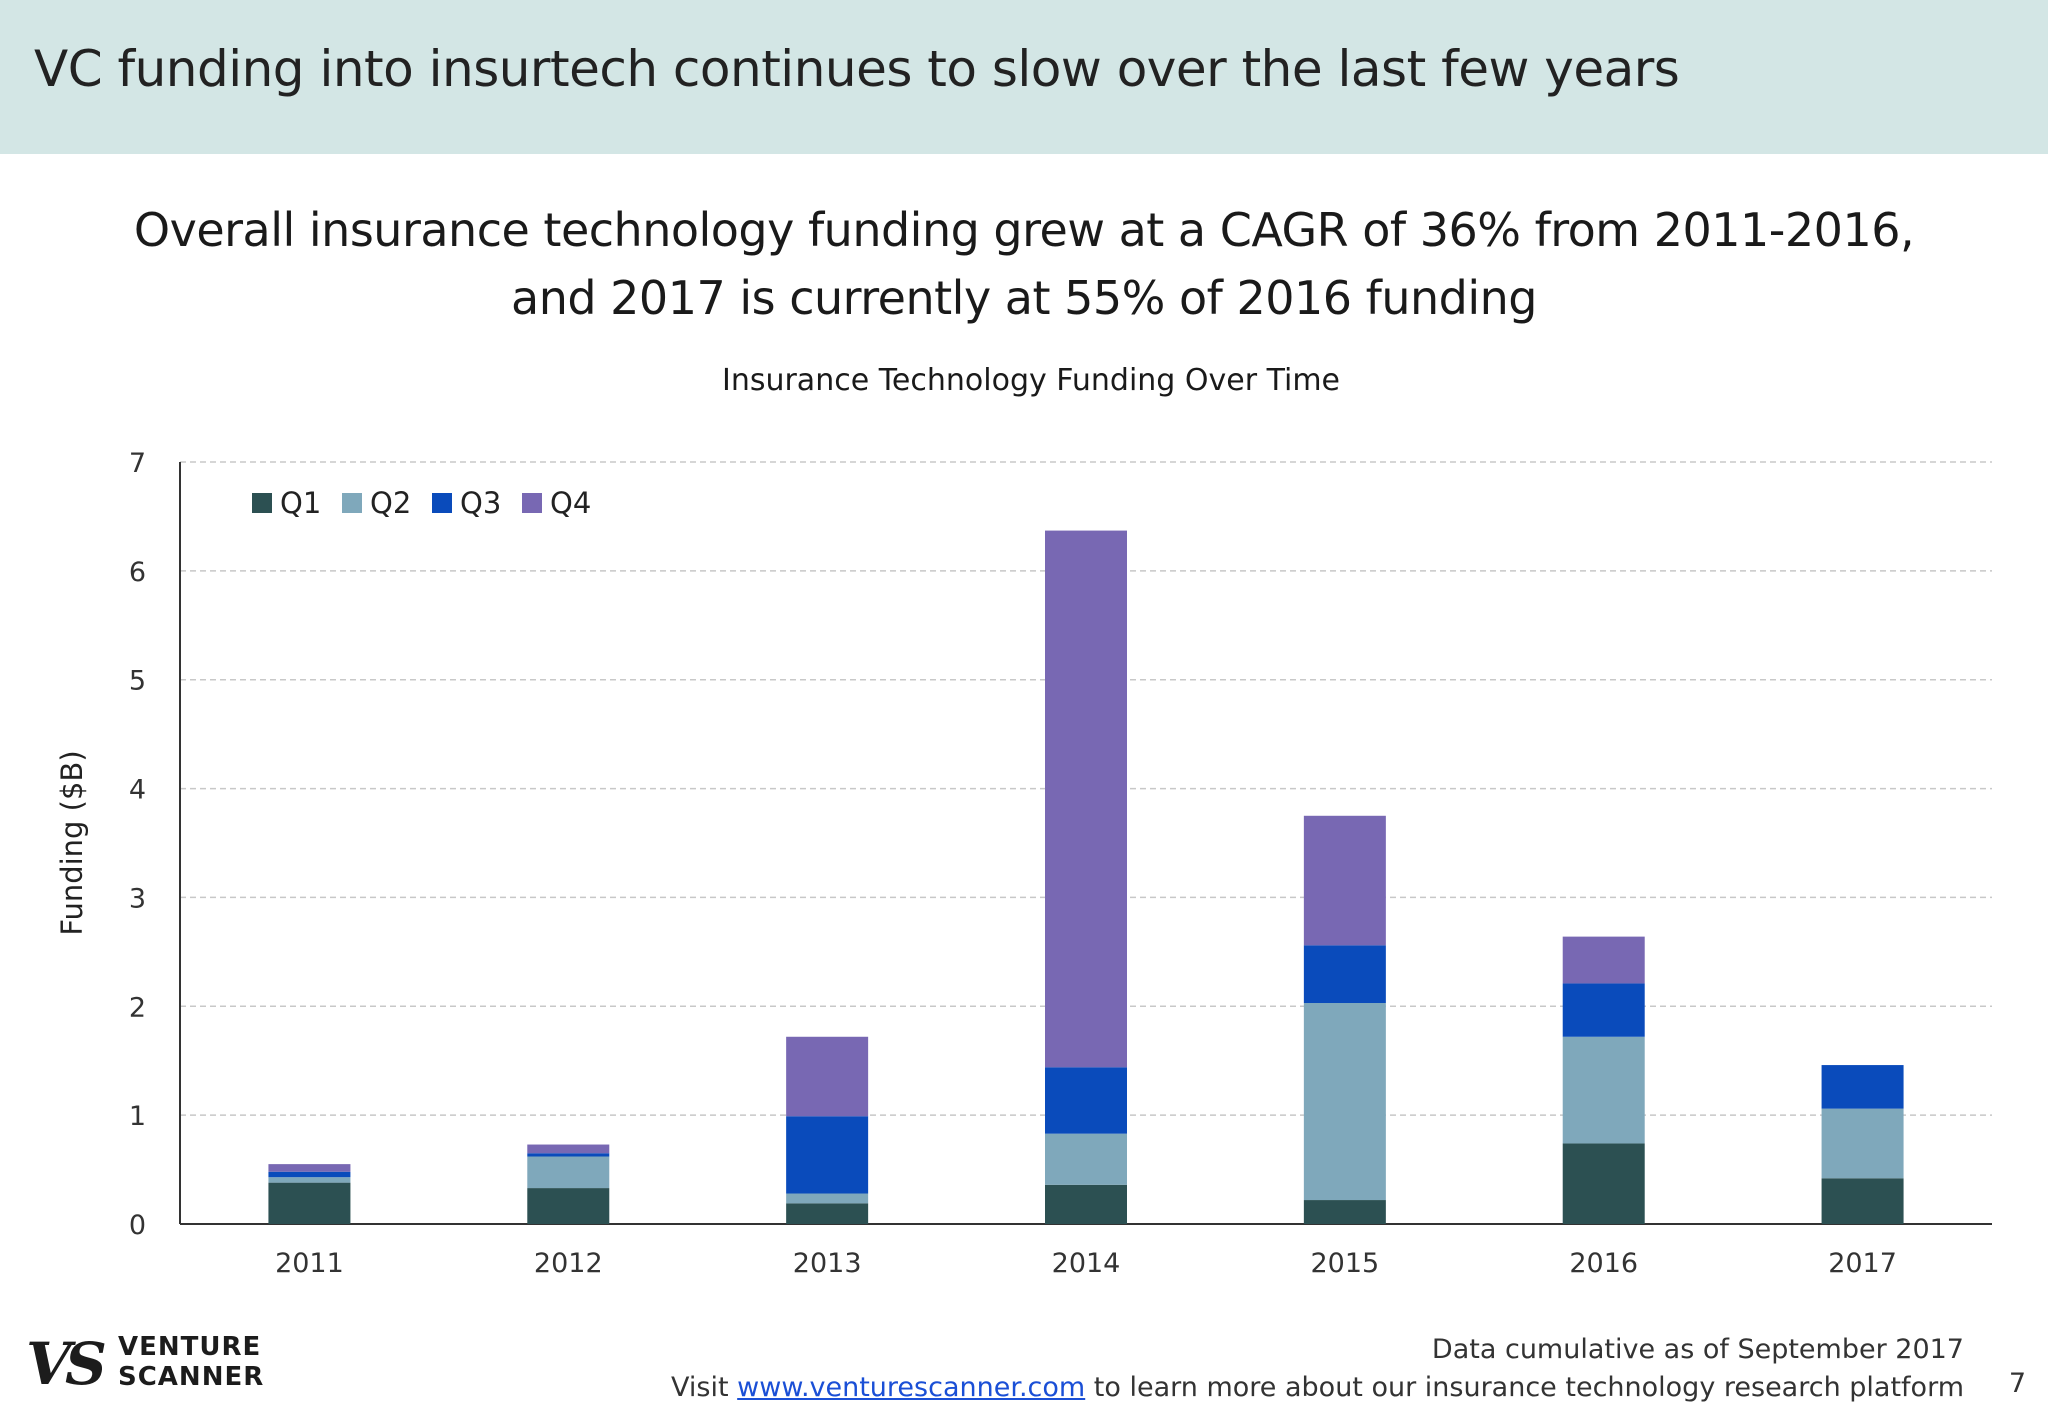  I want to click on bar-2017-q1, so click(1862, 1201).